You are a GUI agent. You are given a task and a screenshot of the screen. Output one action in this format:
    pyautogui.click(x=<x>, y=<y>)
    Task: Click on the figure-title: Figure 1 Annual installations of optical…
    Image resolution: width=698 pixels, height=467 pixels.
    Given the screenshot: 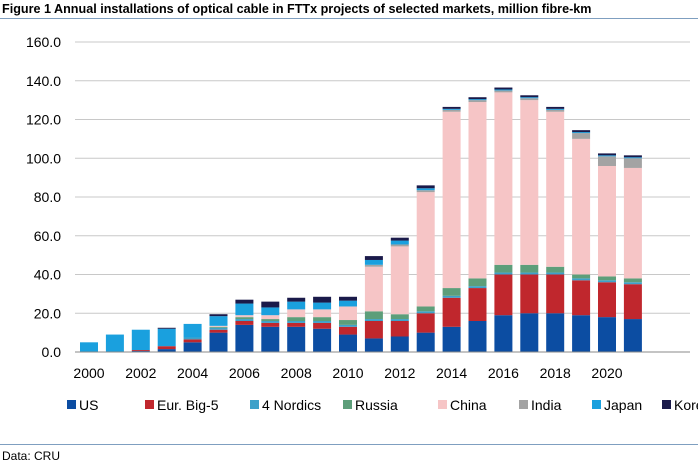 What is the action you would take?
    pyautogui.click(x=297, y=9)
    